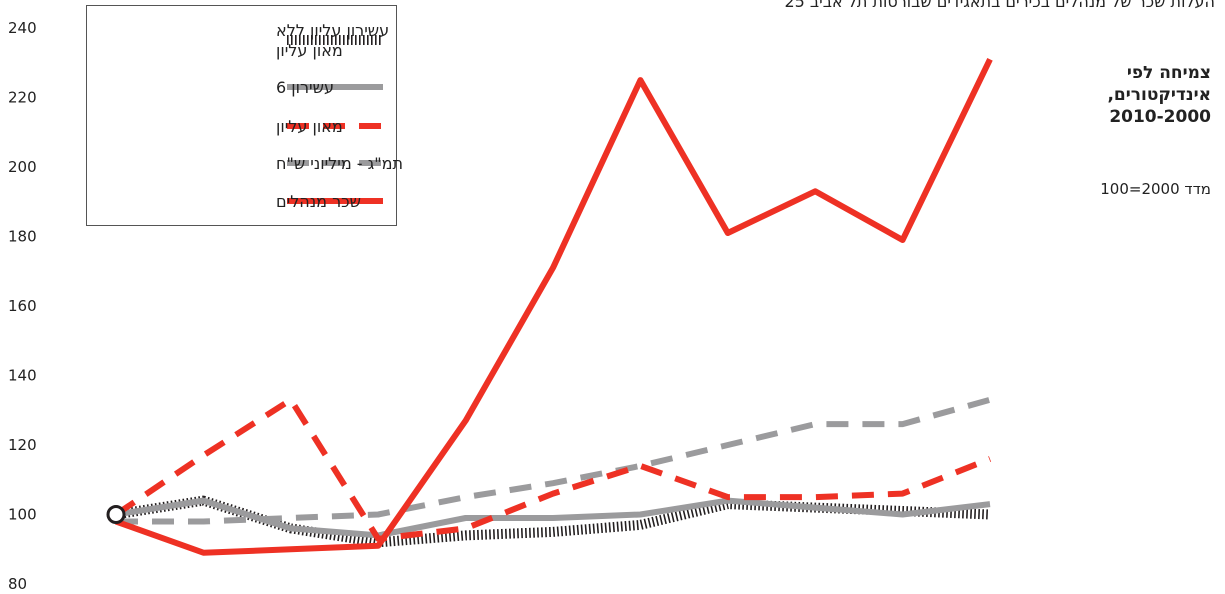 This screenshot has width=1225, height=594. I want to click on y-axis: 80 100 120 140 160 180 200 220 240, so click(22, 306).